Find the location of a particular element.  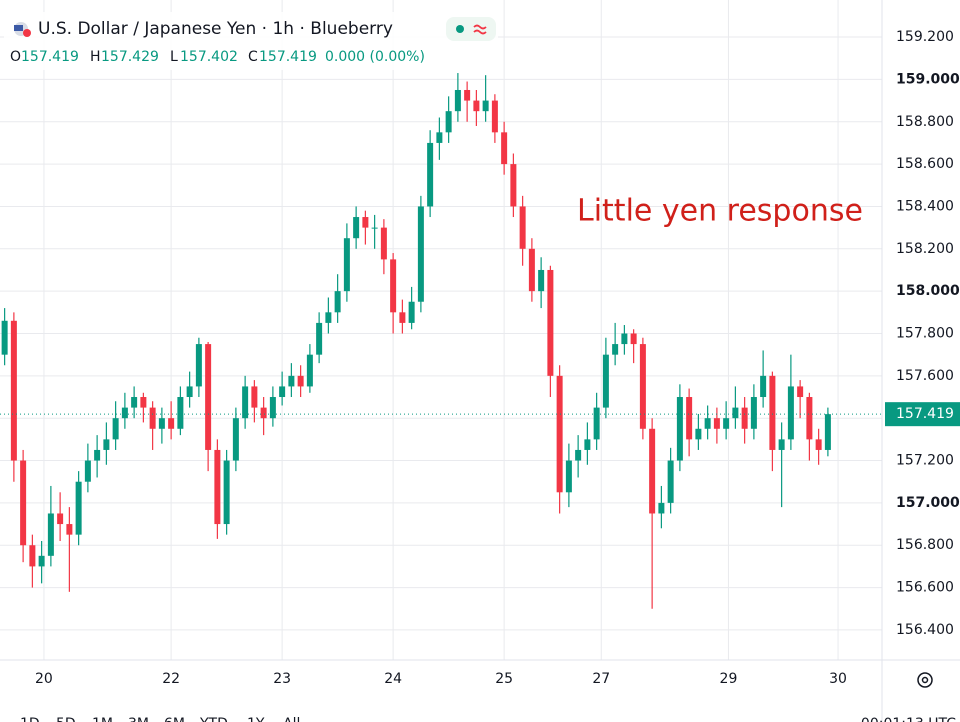

range-button: 1Y is located at coordinates (256, 719).